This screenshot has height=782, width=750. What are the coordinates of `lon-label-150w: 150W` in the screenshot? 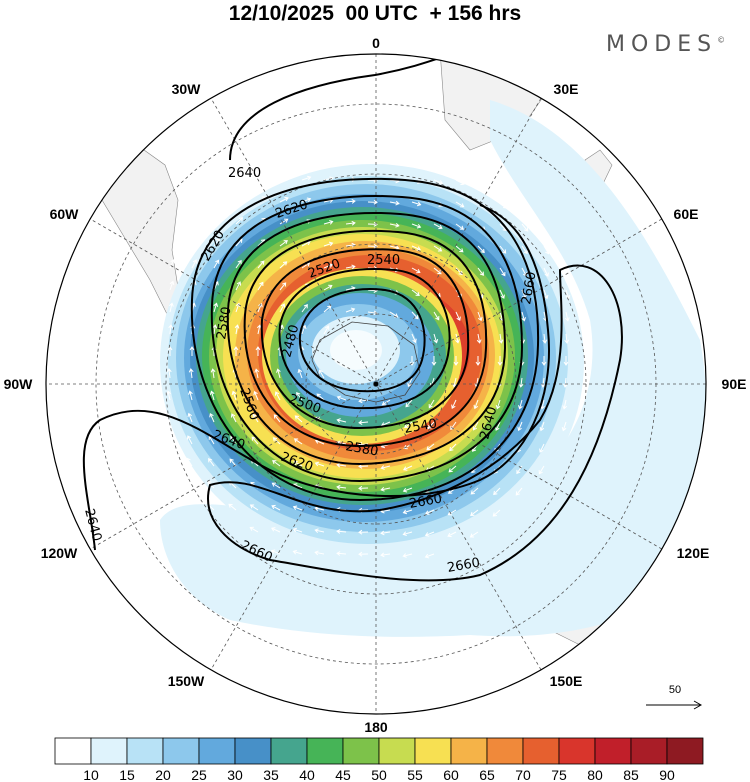 It's located at (186, 681).